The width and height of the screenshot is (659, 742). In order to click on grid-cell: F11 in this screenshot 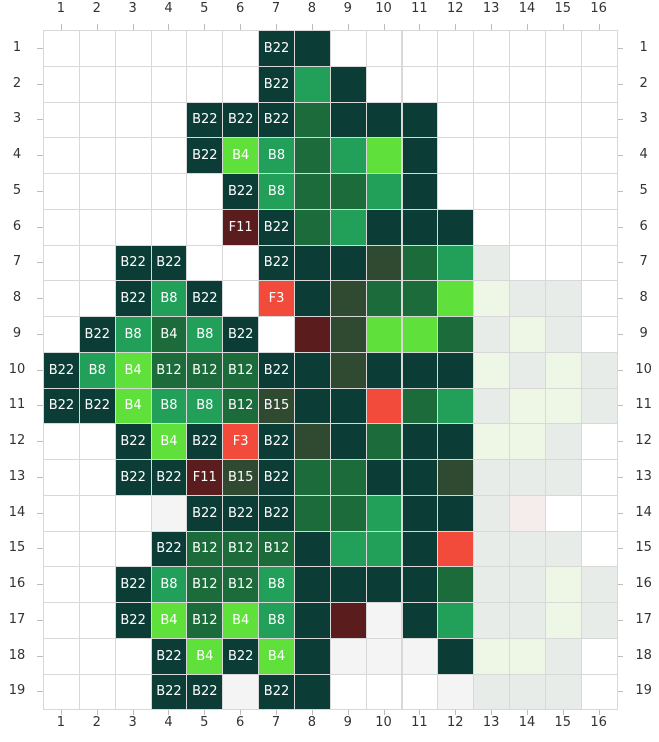, I will do `click(241, 227)`.